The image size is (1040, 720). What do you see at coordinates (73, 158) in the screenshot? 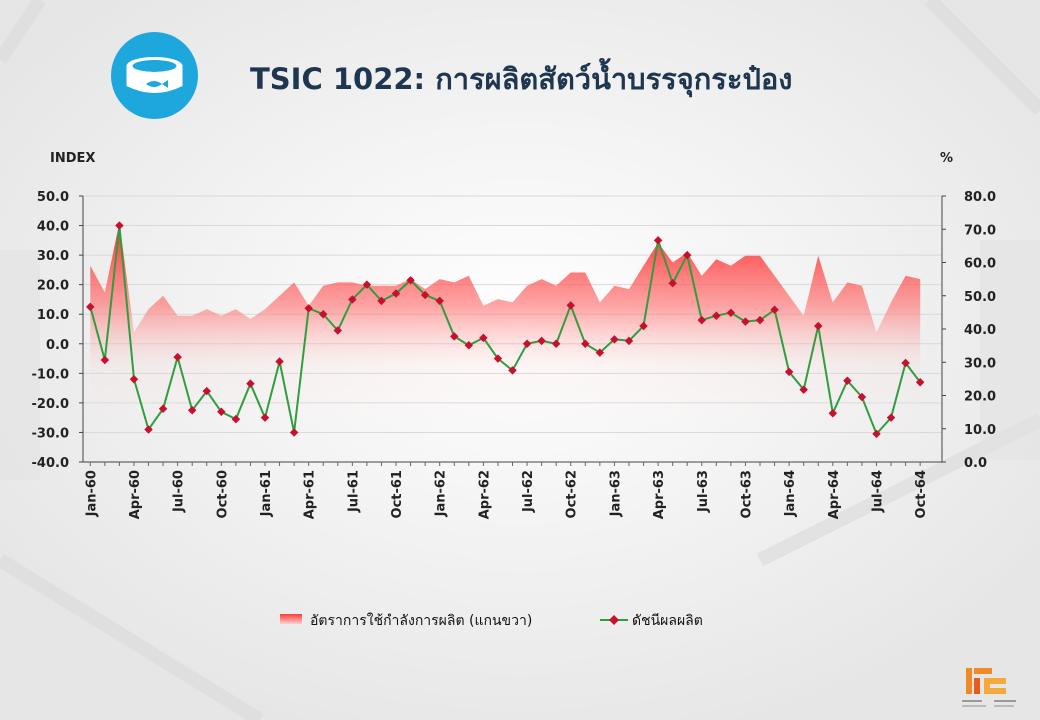
I see `left-axis-unit: INDEX` at bounding box center [73, 158].